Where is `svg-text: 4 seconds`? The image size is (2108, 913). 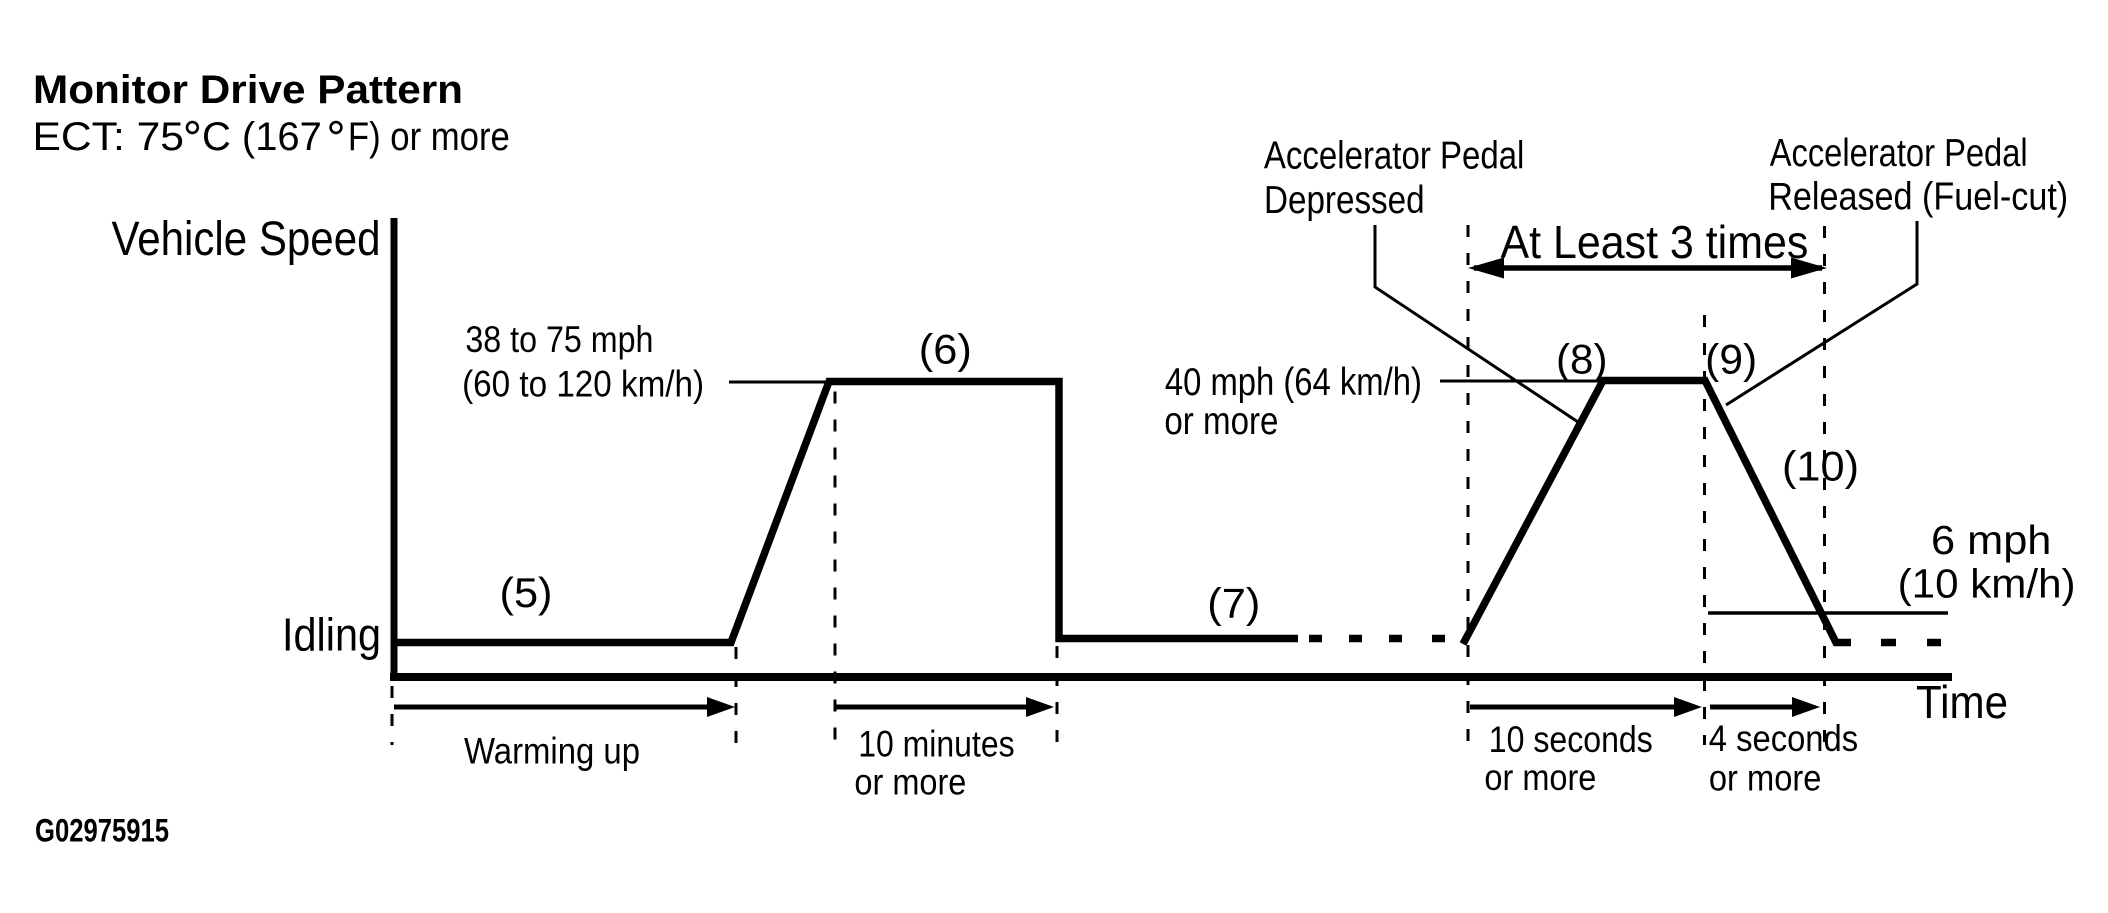 svg-text: 4 seconds is located at coordinates (1783, 738).